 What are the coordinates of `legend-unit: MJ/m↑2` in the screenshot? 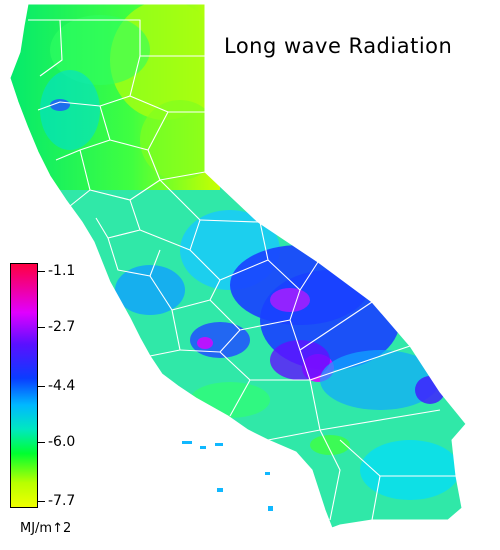 It's located at (46, 528).